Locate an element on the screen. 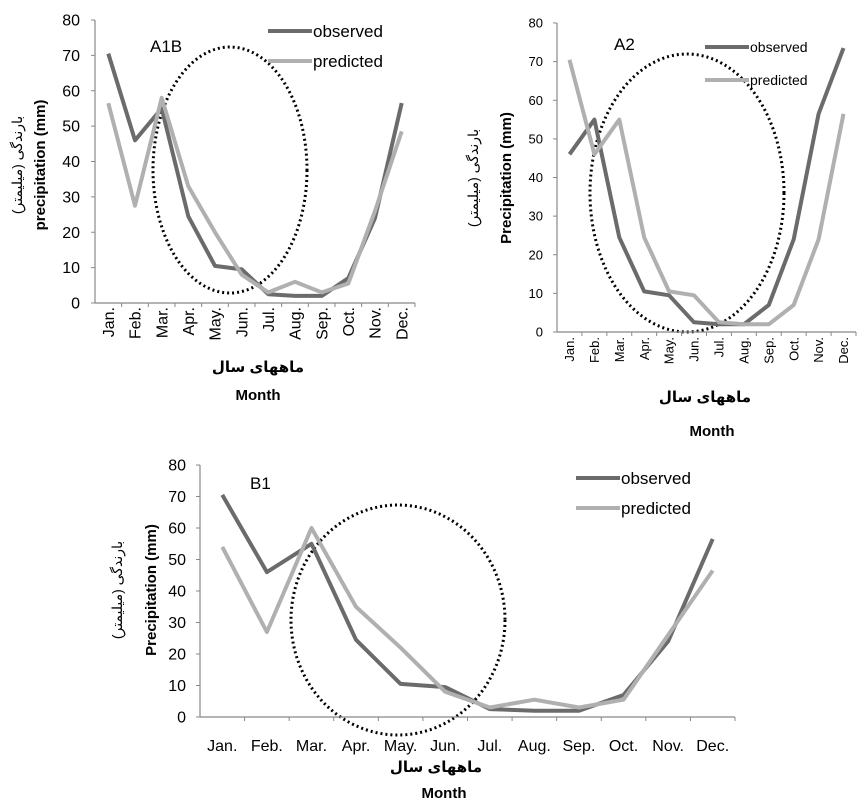  a1b-x-tick-label: Aug. is located at coordinates (296, 323).